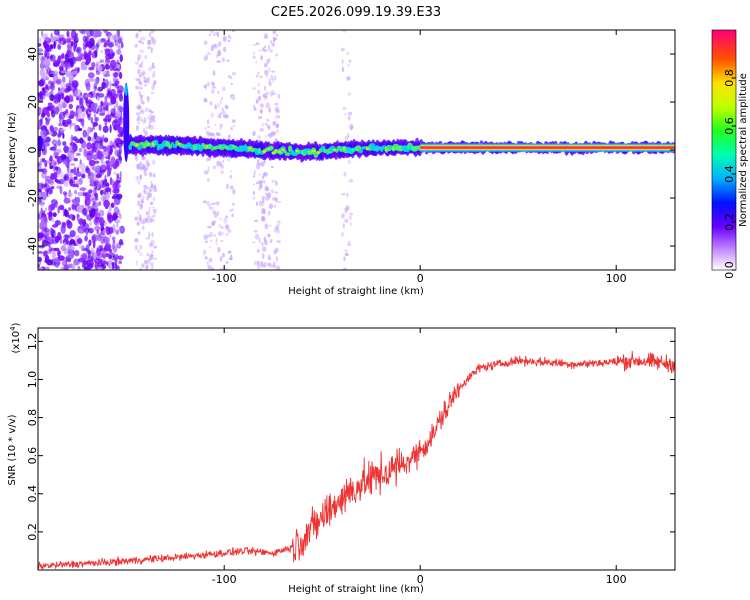 The width and height of the screenshot is (750, 600). Describe the element at coordinates (32, 150) in the screenshot. I see `y-tick-label: 0` at that location.